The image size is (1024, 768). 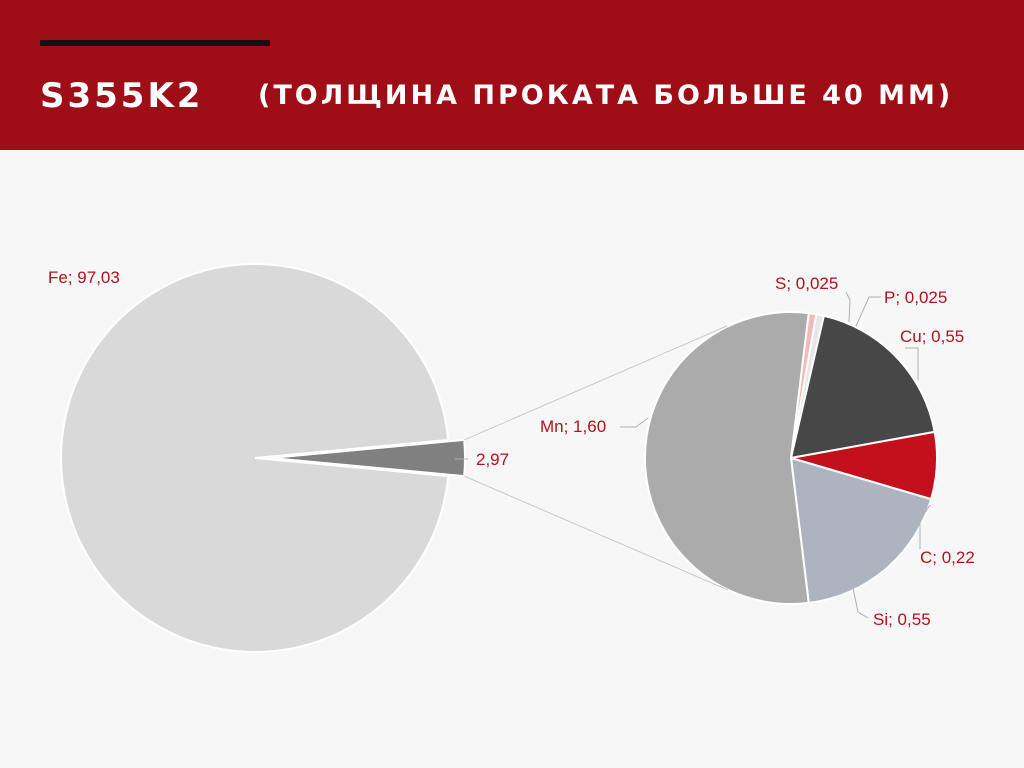 What do you see at coordinates (862, 387) in the screenshot?
I see `pie-slice-cu` at bounding box center [862, 387].